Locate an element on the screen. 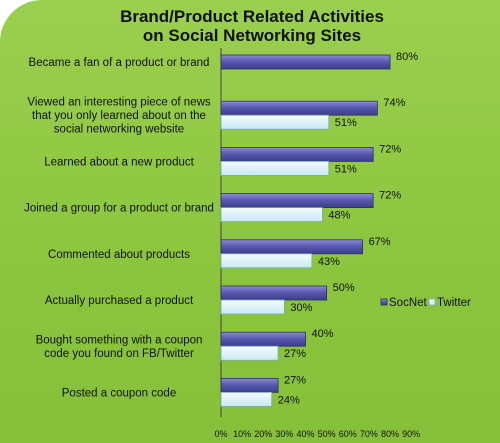 The width and height of the screenshot is (500, 443). data-label-socnet: 74% is located at coordinates (394, 103).